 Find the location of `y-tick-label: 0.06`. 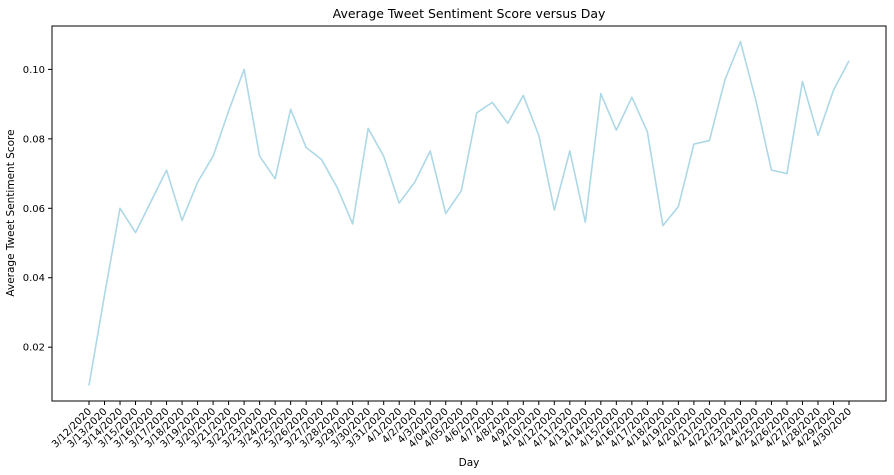

y-tick-label: 0.06 is located at coordinates (34, 209).